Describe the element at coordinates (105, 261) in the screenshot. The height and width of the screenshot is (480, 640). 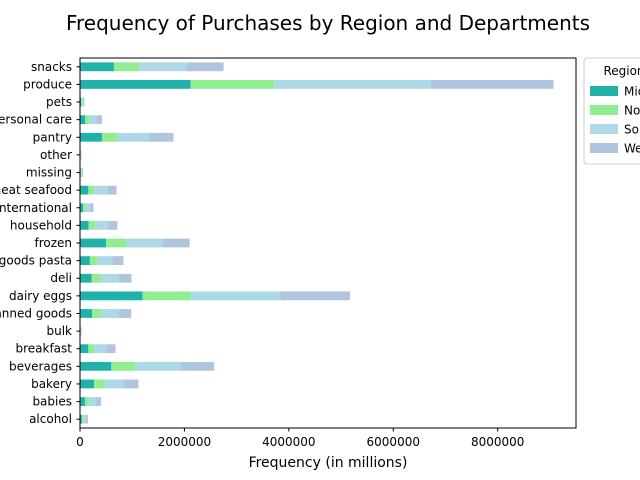
I see `bar-dry-goods-pasta-south` at that location.